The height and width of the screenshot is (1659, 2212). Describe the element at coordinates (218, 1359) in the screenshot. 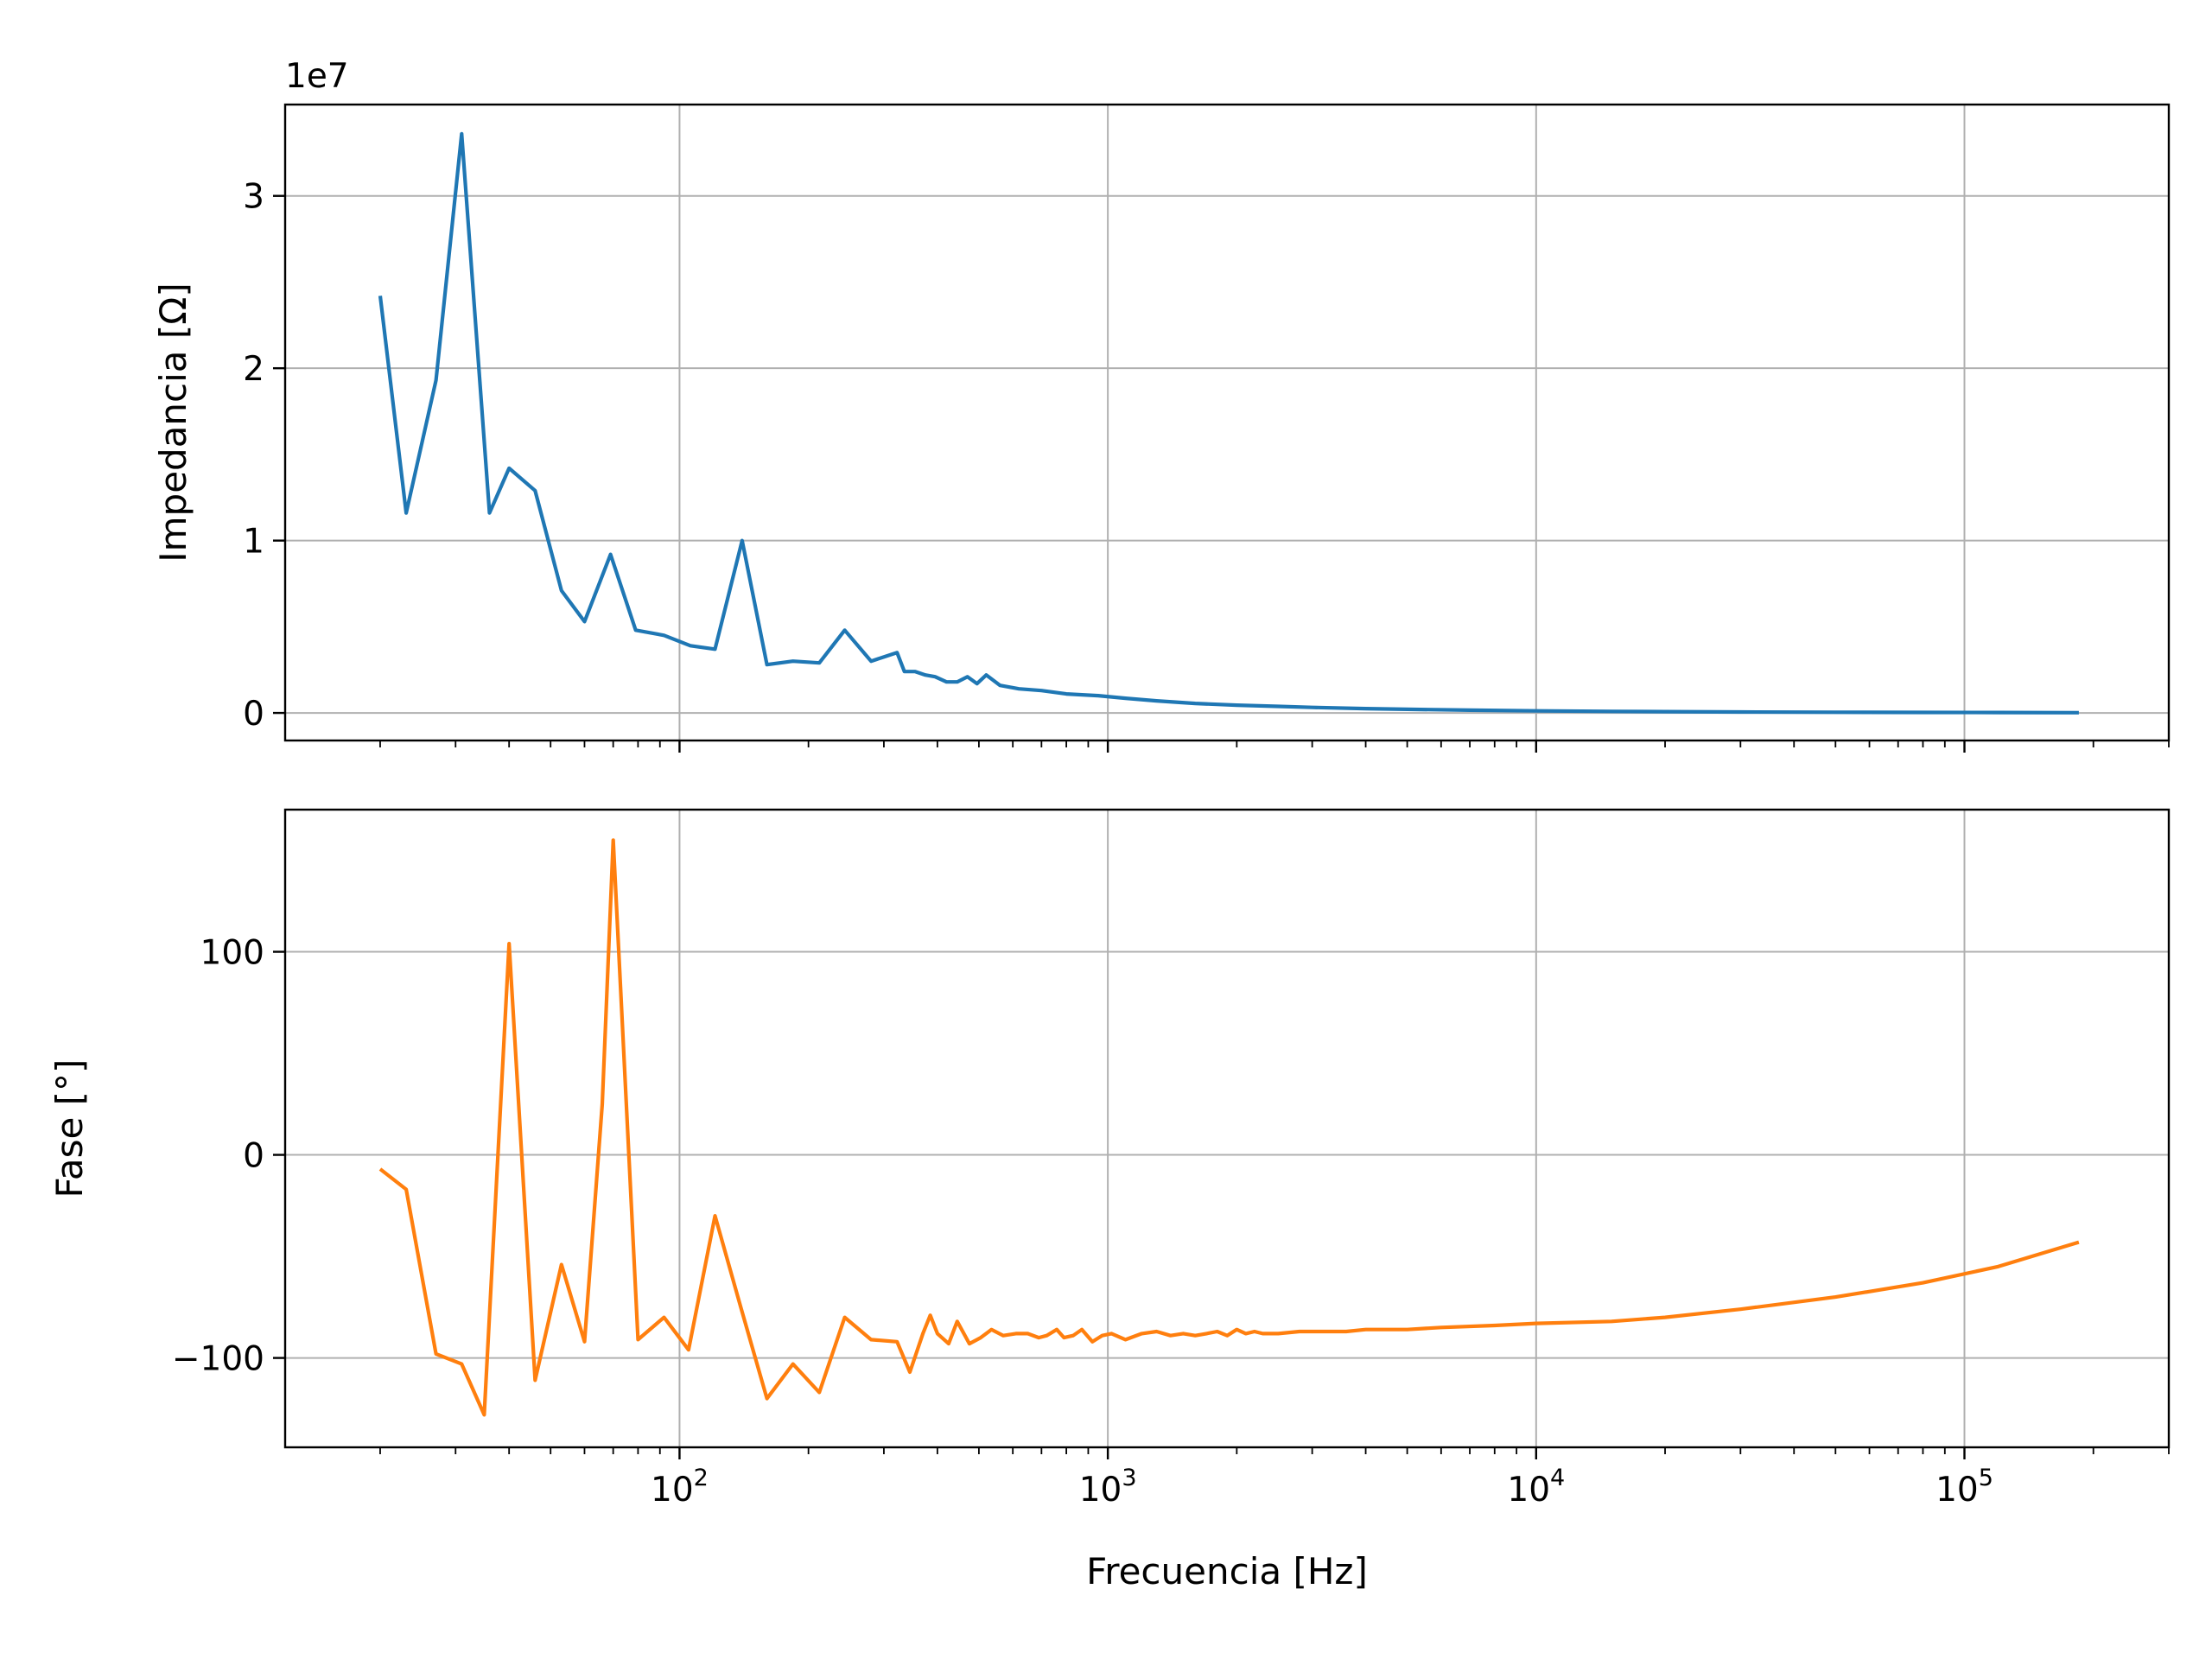

I see `phase-ytick-label: −100` at that location.